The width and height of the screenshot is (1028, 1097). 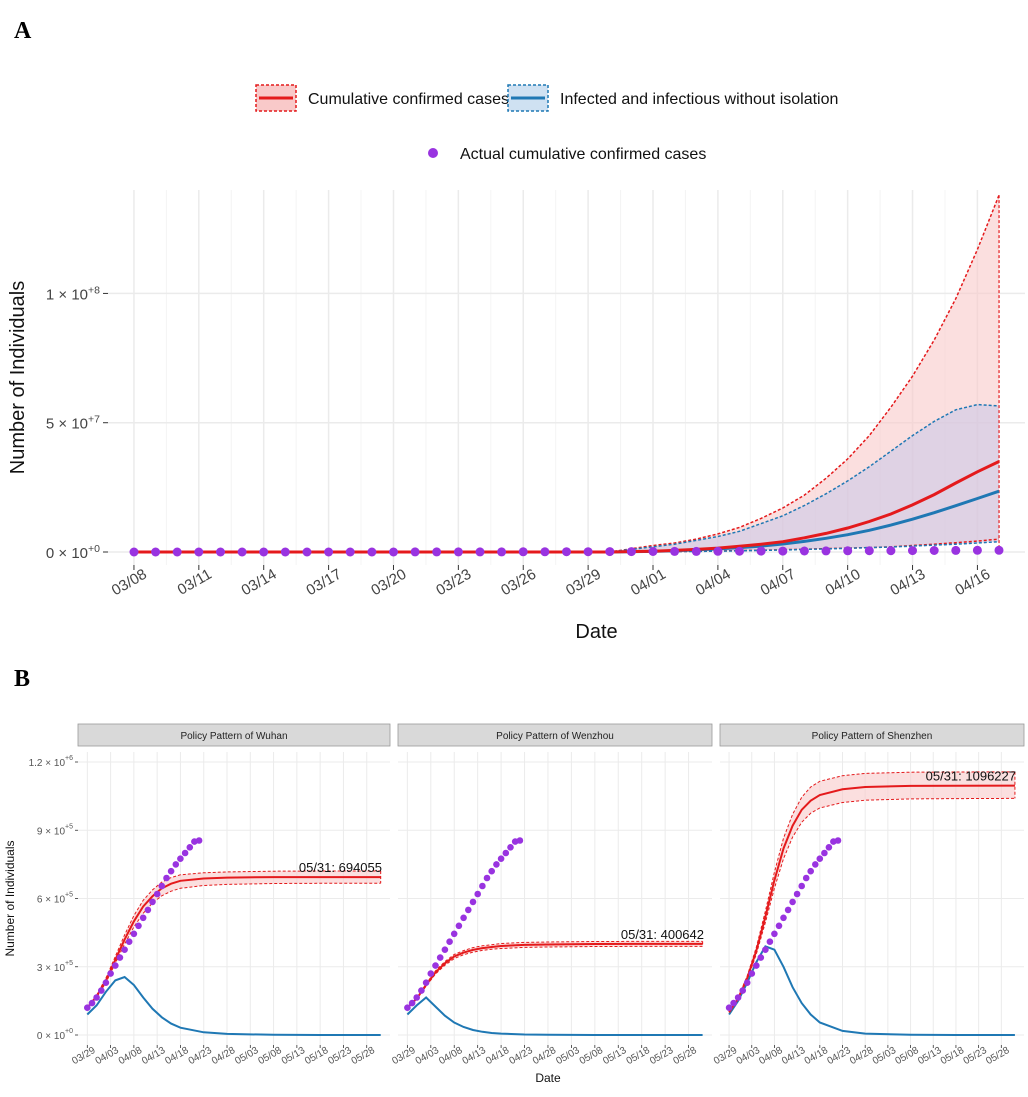 I want to click on x-tick-label: 04/18, so click(x=817, y=1056).